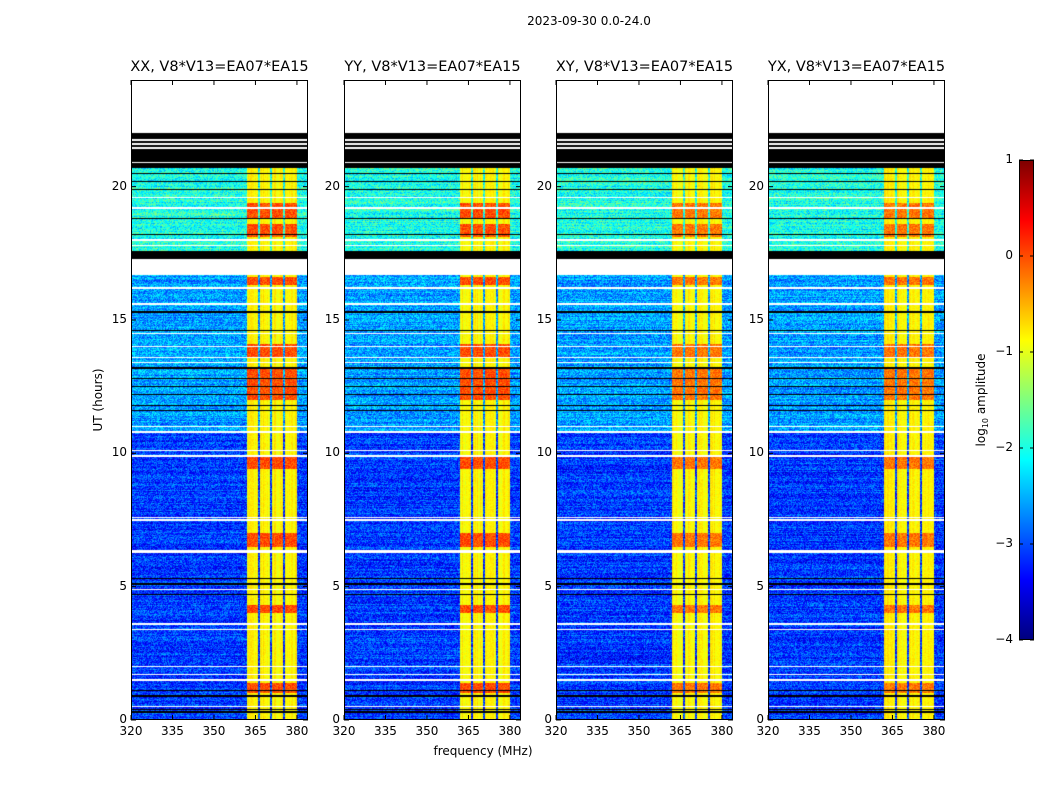  What do you see at coordinates (432, 67) in the screenshot?
I see `panel-title: YY, V8*V13=EA07*EA15` at bounding box center [432, 67].